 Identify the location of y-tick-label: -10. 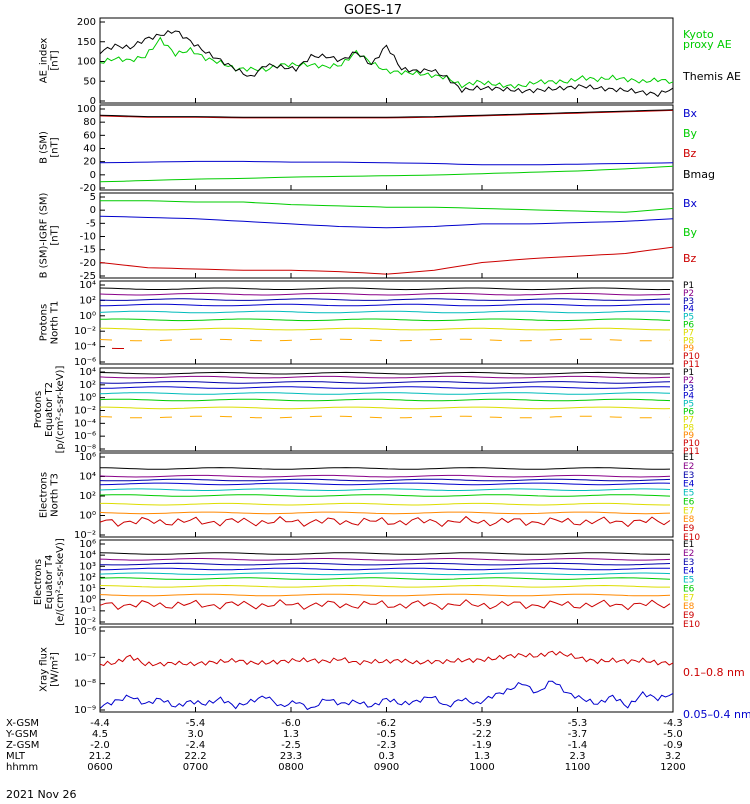
(88, 237).